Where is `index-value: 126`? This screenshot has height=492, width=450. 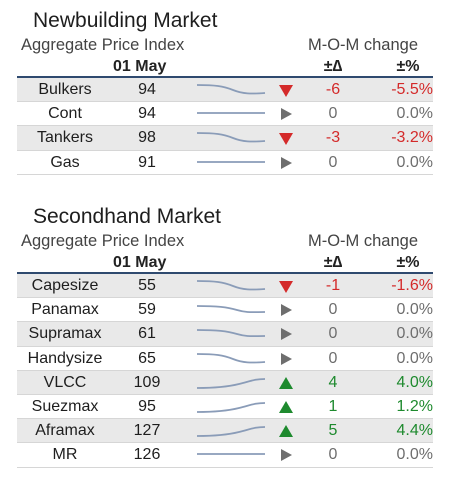
index-value: 126 is located at coordinates (147, 455).